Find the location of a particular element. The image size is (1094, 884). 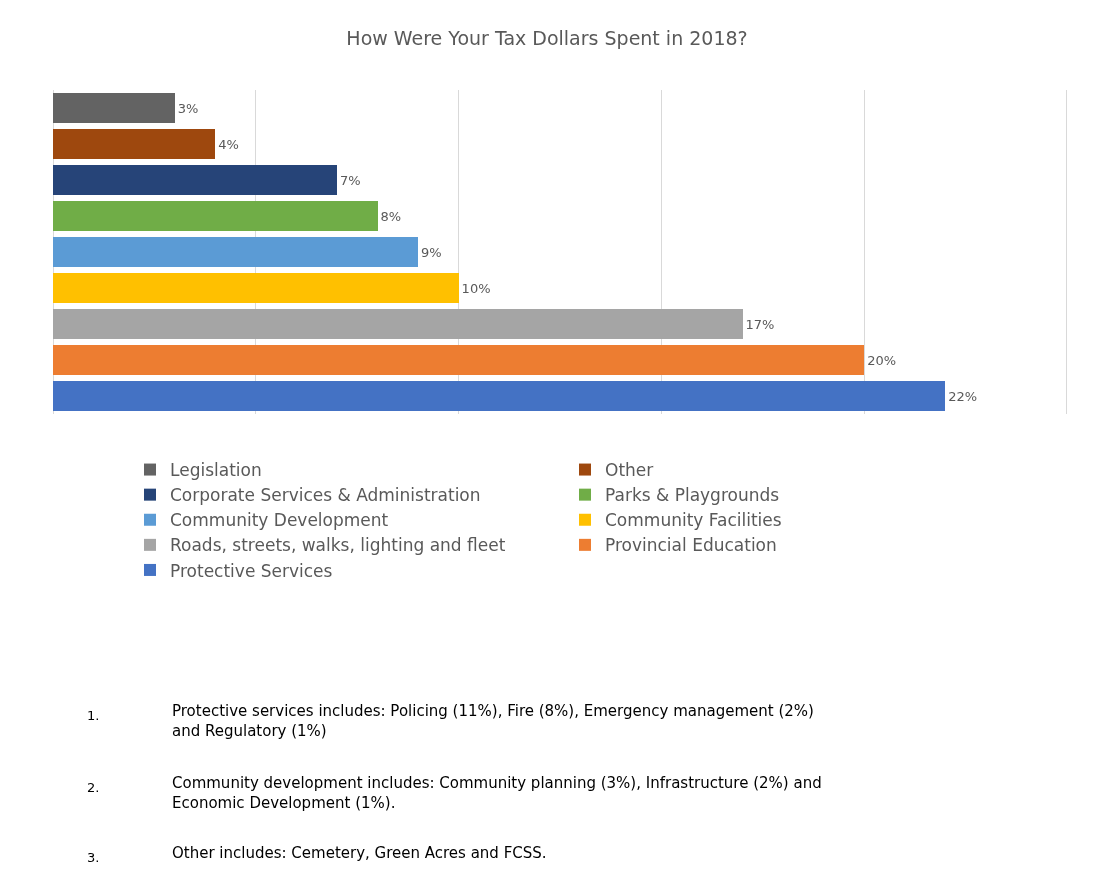

data-label: 3% is located at coordinates (188, 108).